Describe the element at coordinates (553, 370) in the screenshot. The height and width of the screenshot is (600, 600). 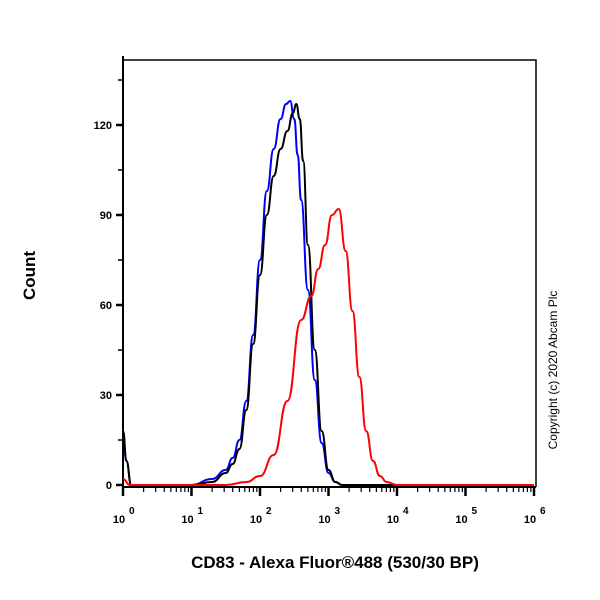
I see `copyright-notice: Copyright (c) 2020 Abcam Plc` at that location.